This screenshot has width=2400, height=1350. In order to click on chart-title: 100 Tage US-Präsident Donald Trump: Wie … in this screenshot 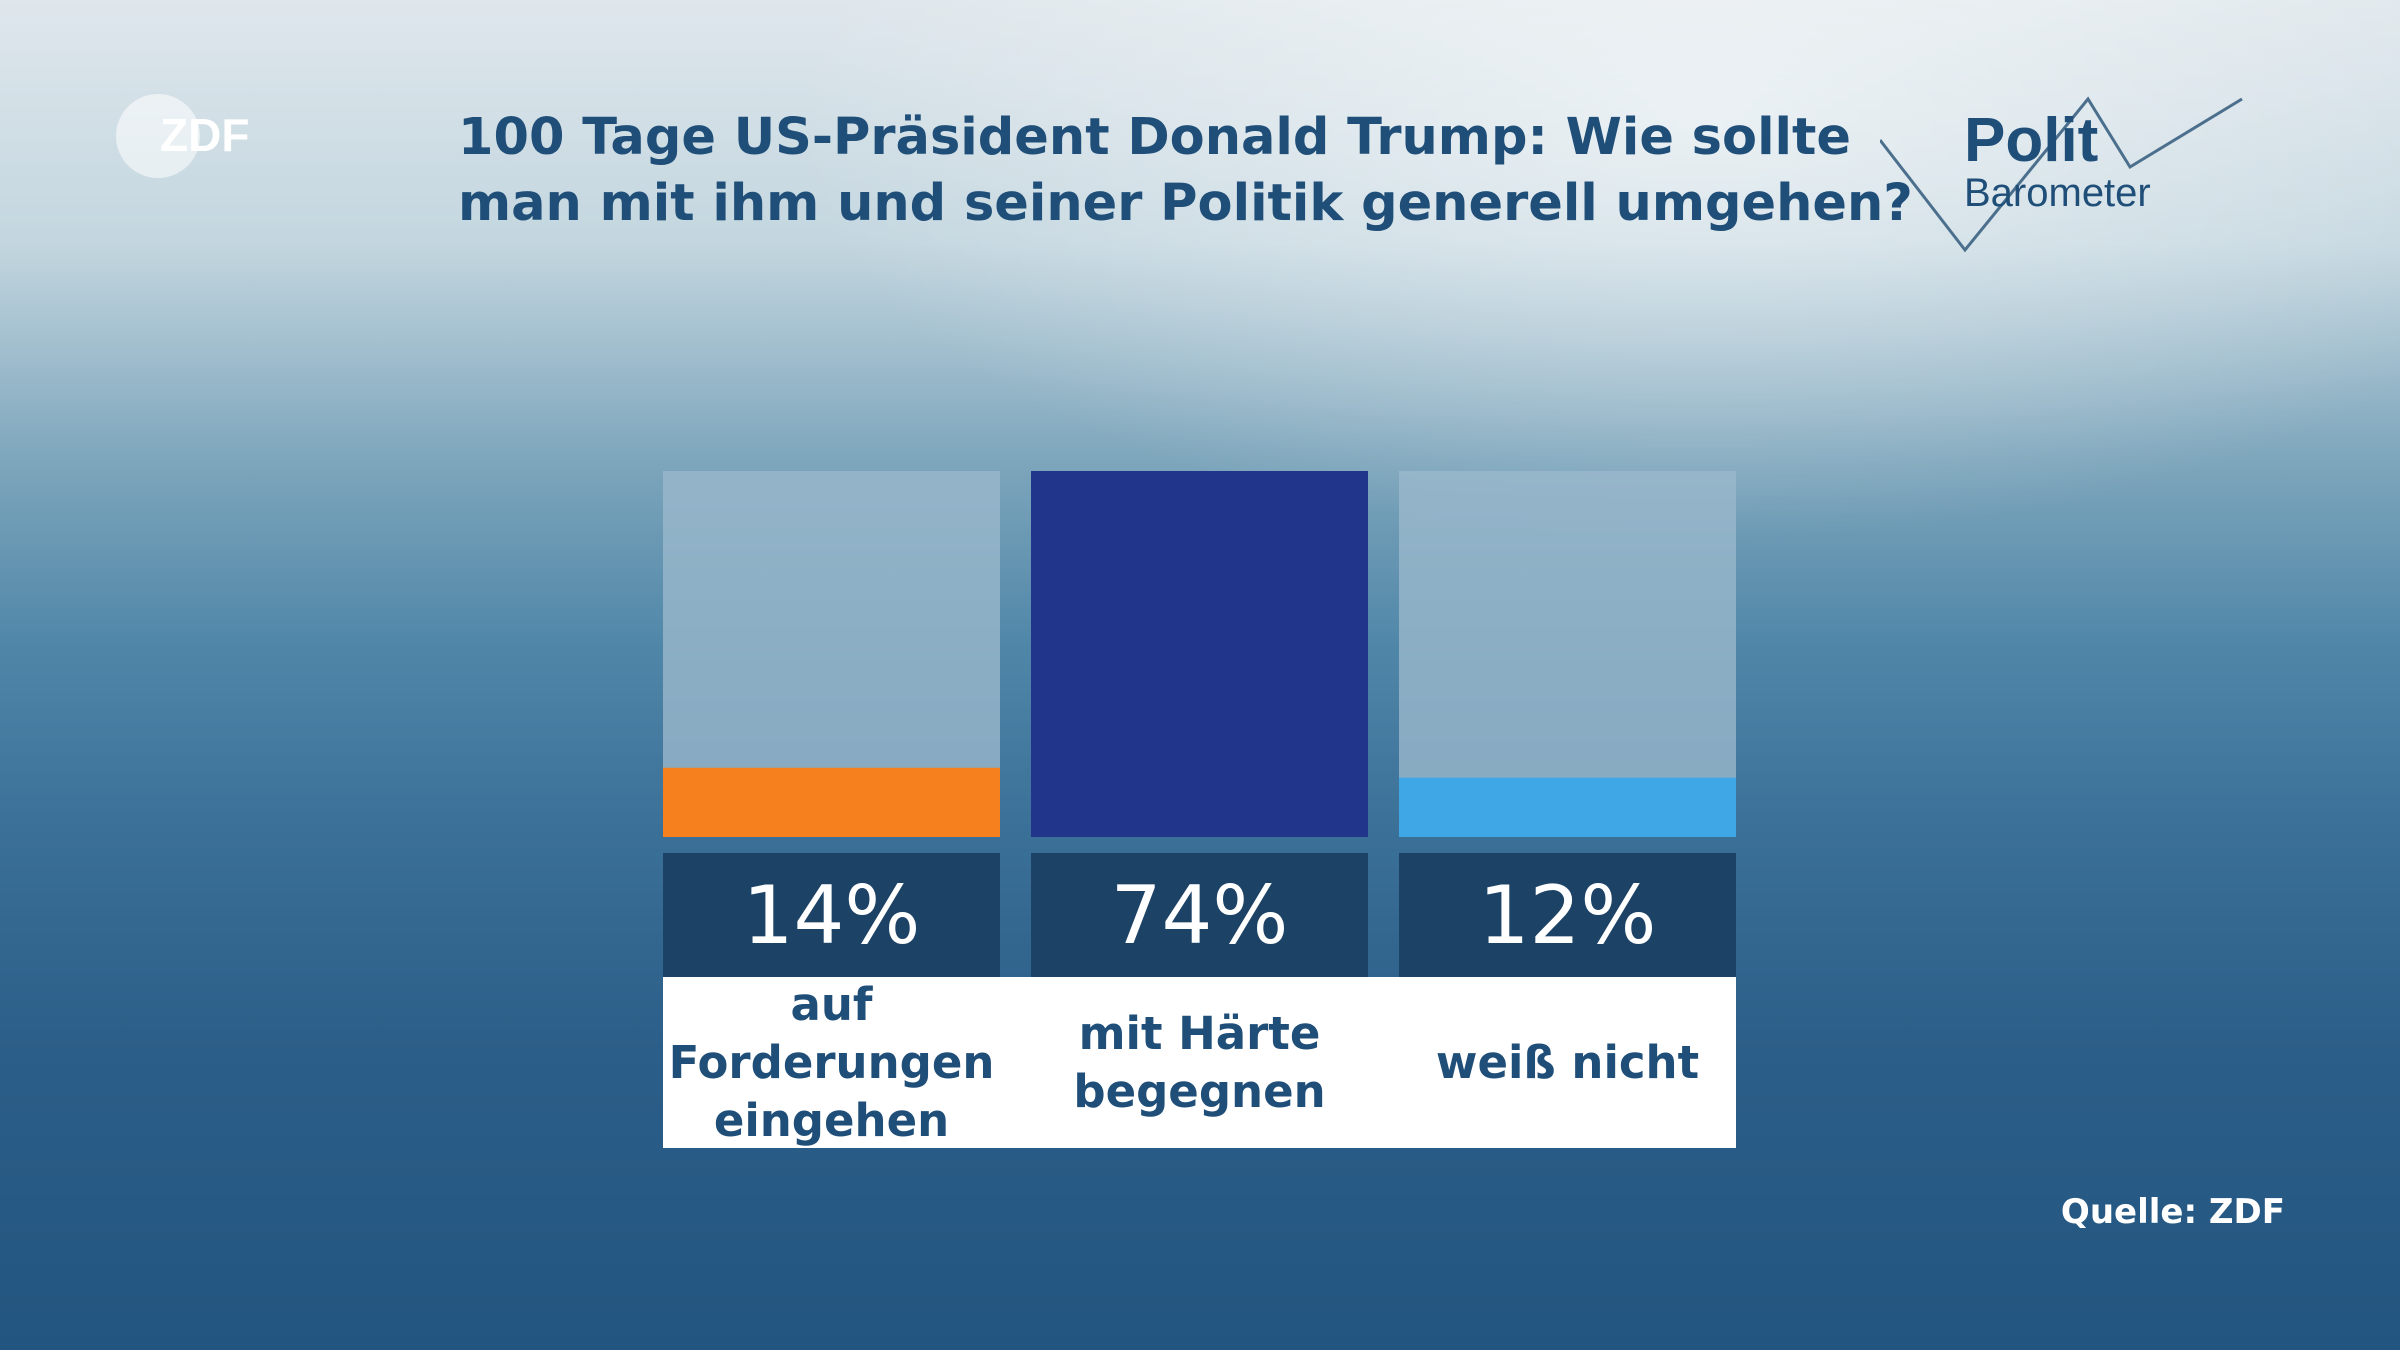, I will do `click(1185, 171)`.